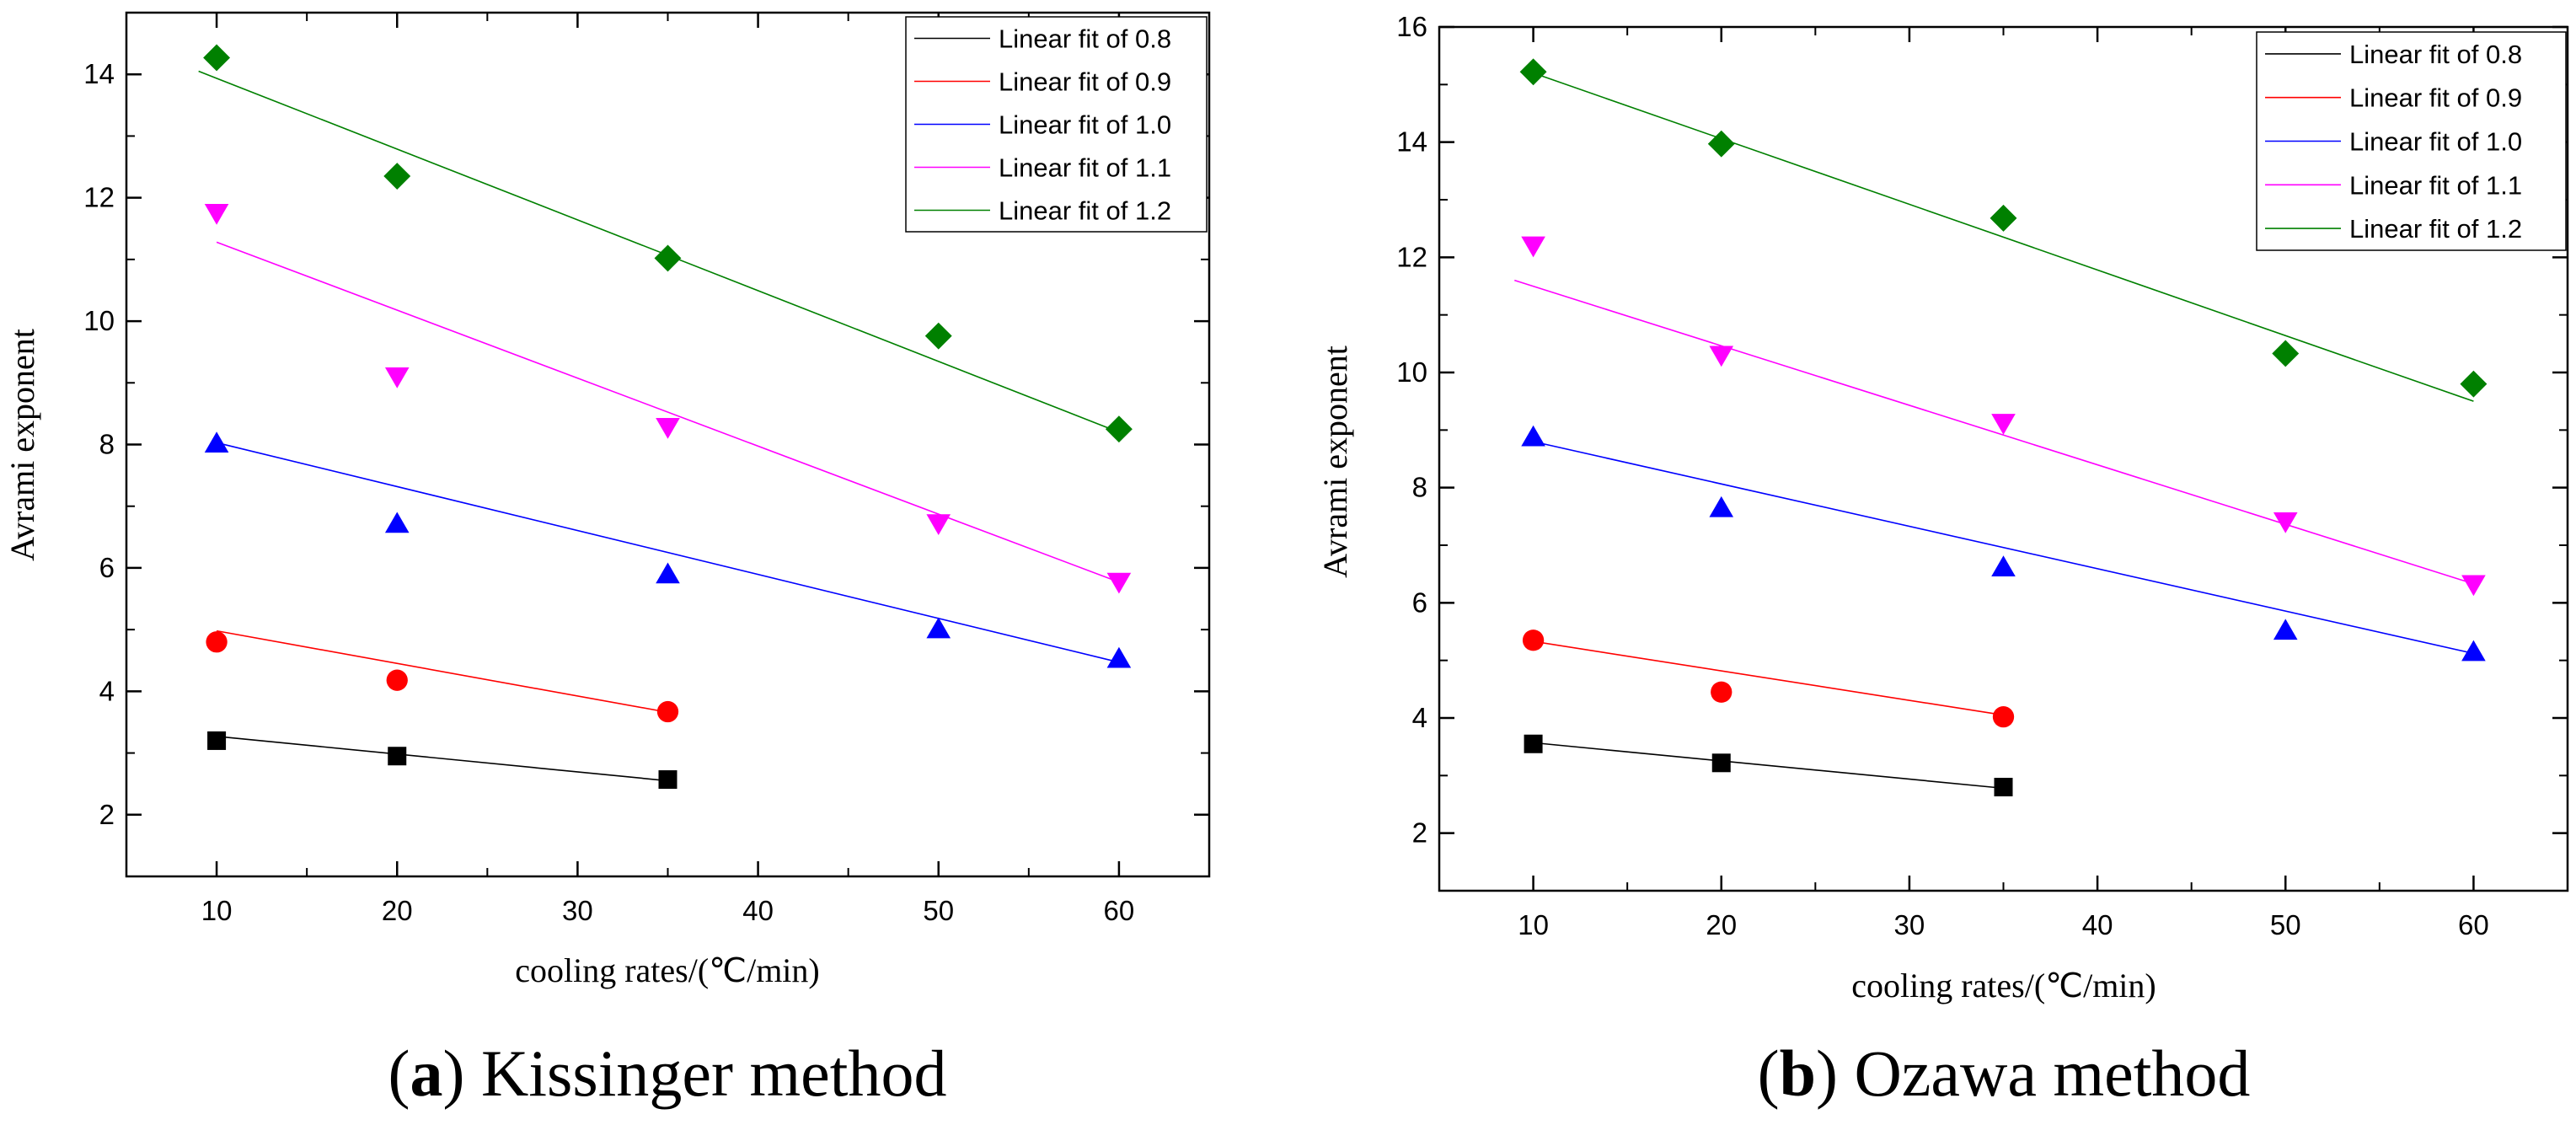 The height and width of the screenshot is (1125, 2576). I want to click on series-1.1, so click(668, 398).